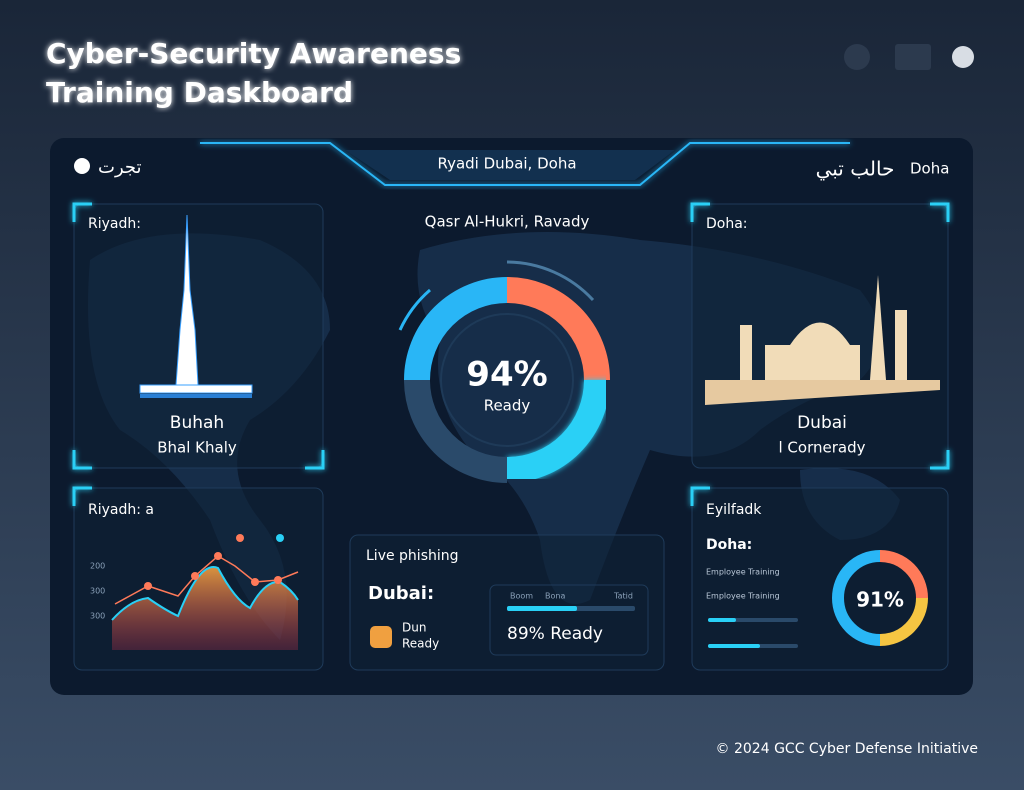 The height and width of the screenshot is (790, 1024). What do you see at coordinates (822, 340) in the screenshot?
I see `mosque` at bounding box center [822, 340].